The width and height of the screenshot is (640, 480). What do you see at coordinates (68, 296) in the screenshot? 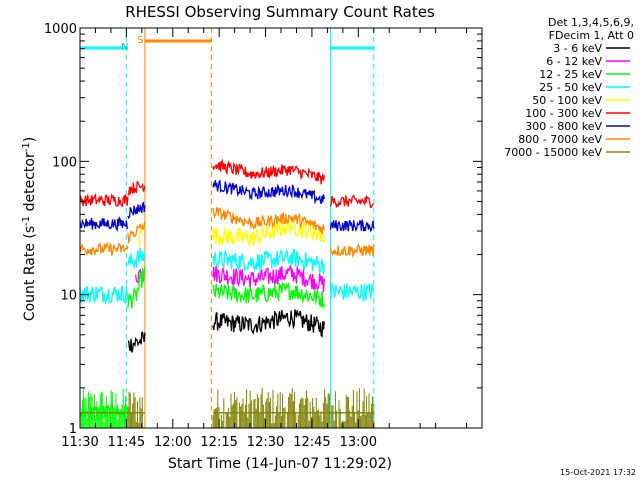
I see `y-tick-label: 10` at bounding box center [68, 296].